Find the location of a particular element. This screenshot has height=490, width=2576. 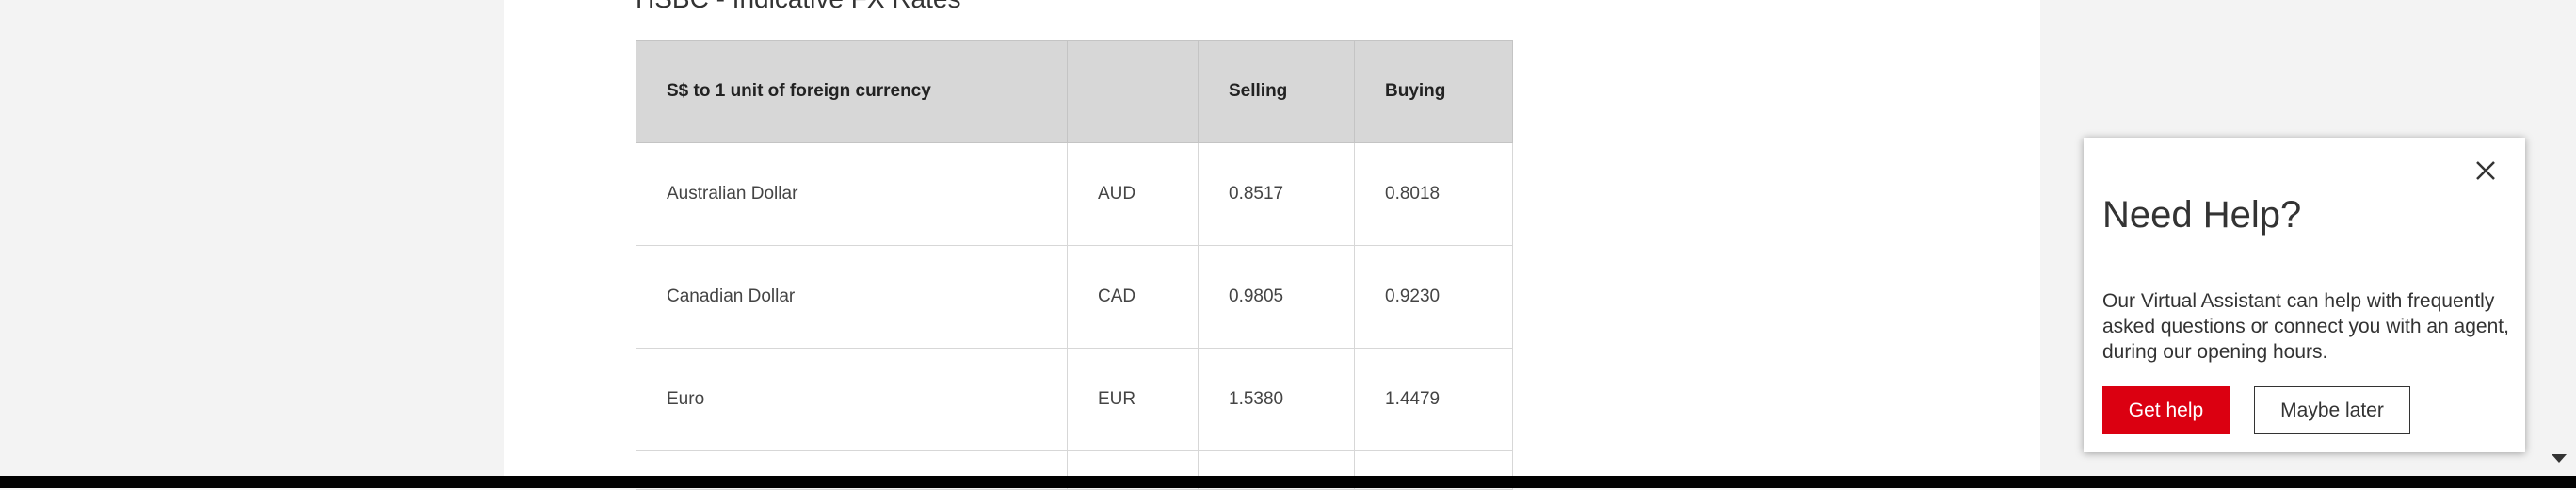

table-row: Canadian Dollar CAD 0.9805 0.9230 is located at coordinates (1074, 297).